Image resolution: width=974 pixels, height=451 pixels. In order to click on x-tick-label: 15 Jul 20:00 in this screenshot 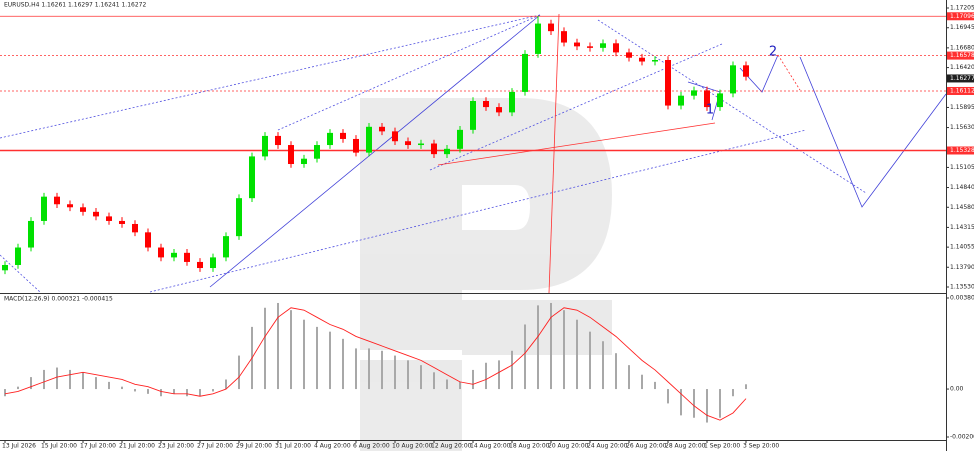, I will do `click(59, 446)`.